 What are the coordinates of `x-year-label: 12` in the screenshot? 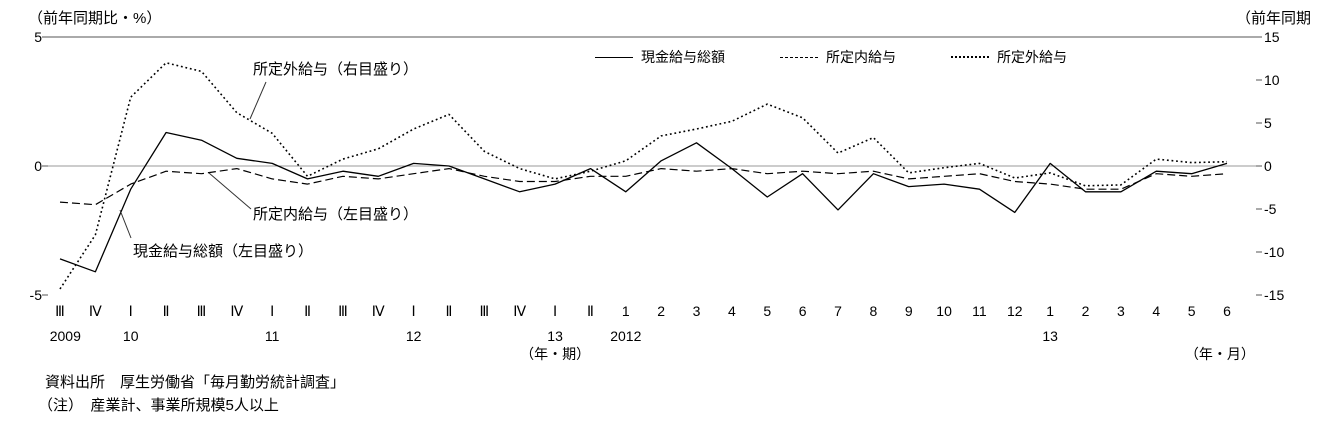 It's located at (413, 336).